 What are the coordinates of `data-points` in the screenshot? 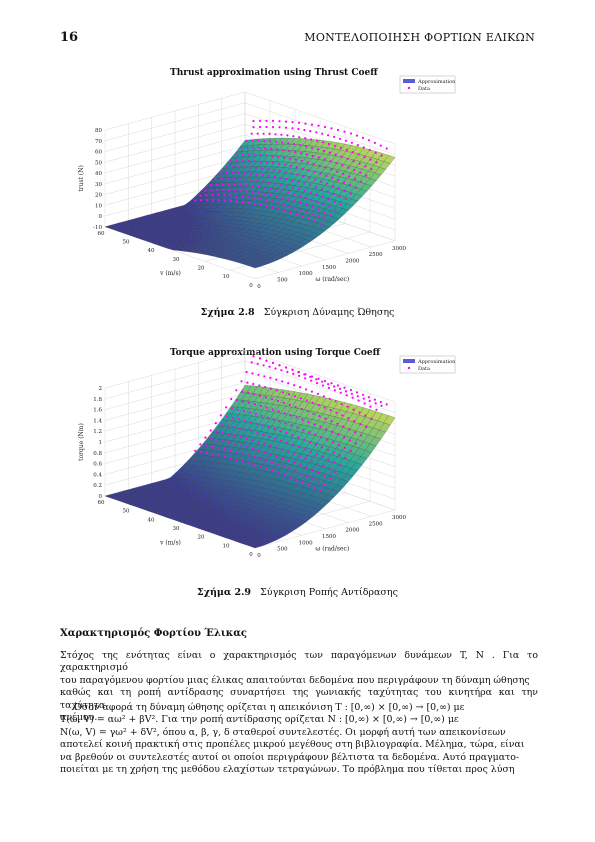 It's located at (291, 172).